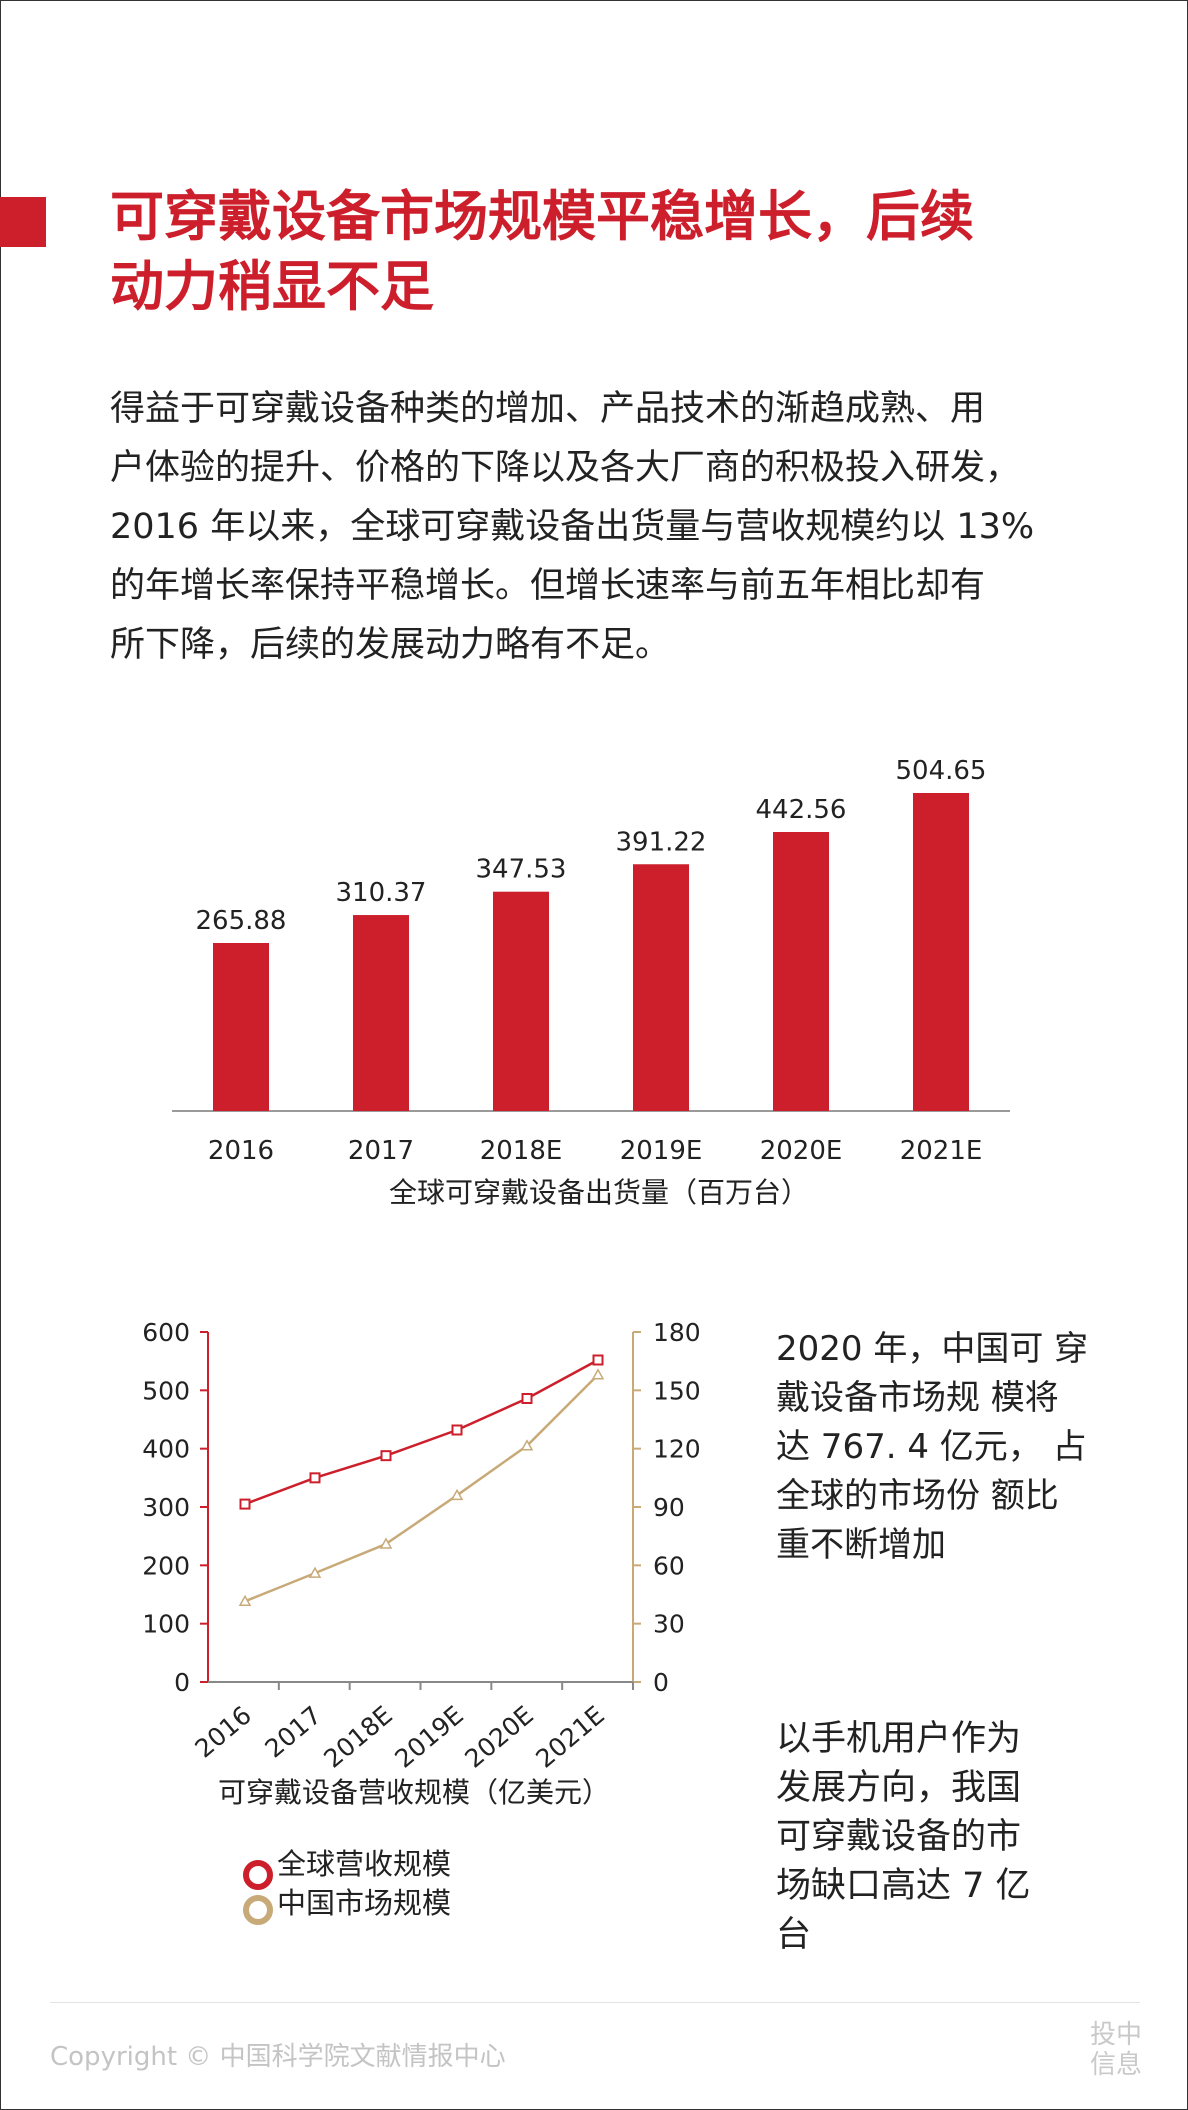 Image resolution: width=1188 pixels, height=2110 pixels. I want to click on left-tick-label: 0, so click(182, 1682).